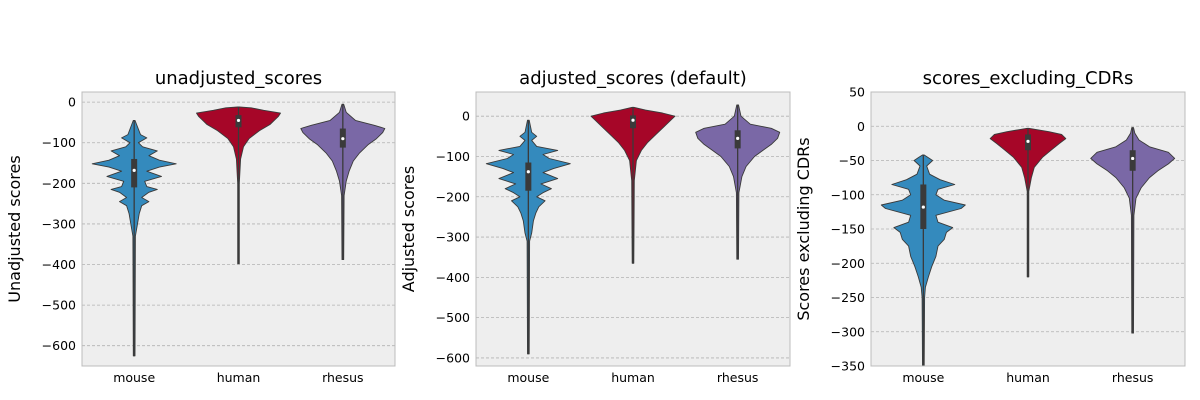 The width and height of the screenshot is (1200, 400). What do you see at coordinates (848, 229) in the screenshot?
I see `y-tick-label: −150` at bounding box center [848, 229].